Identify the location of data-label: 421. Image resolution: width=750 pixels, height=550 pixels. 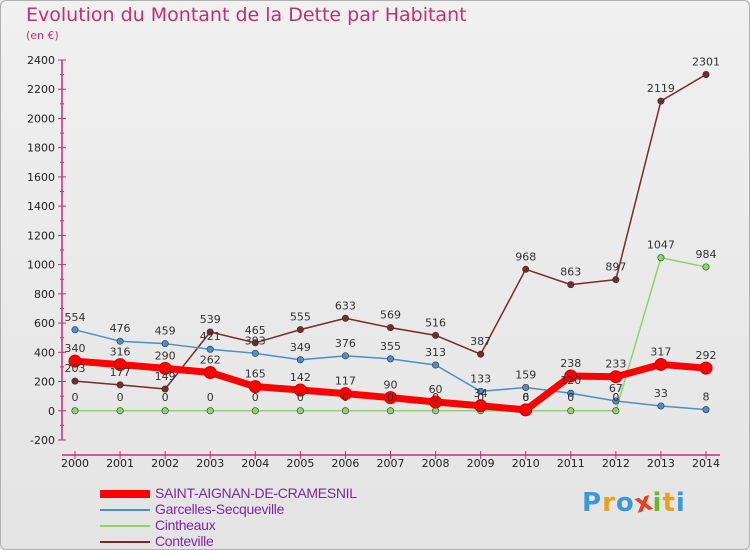
(210, 336).